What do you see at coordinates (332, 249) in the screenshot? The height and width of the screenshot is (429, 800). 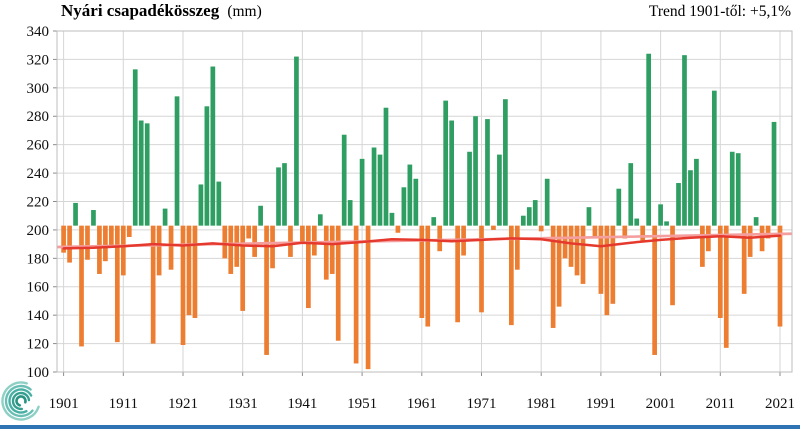 I see `bar-1946` at bounding box center [332, 249].